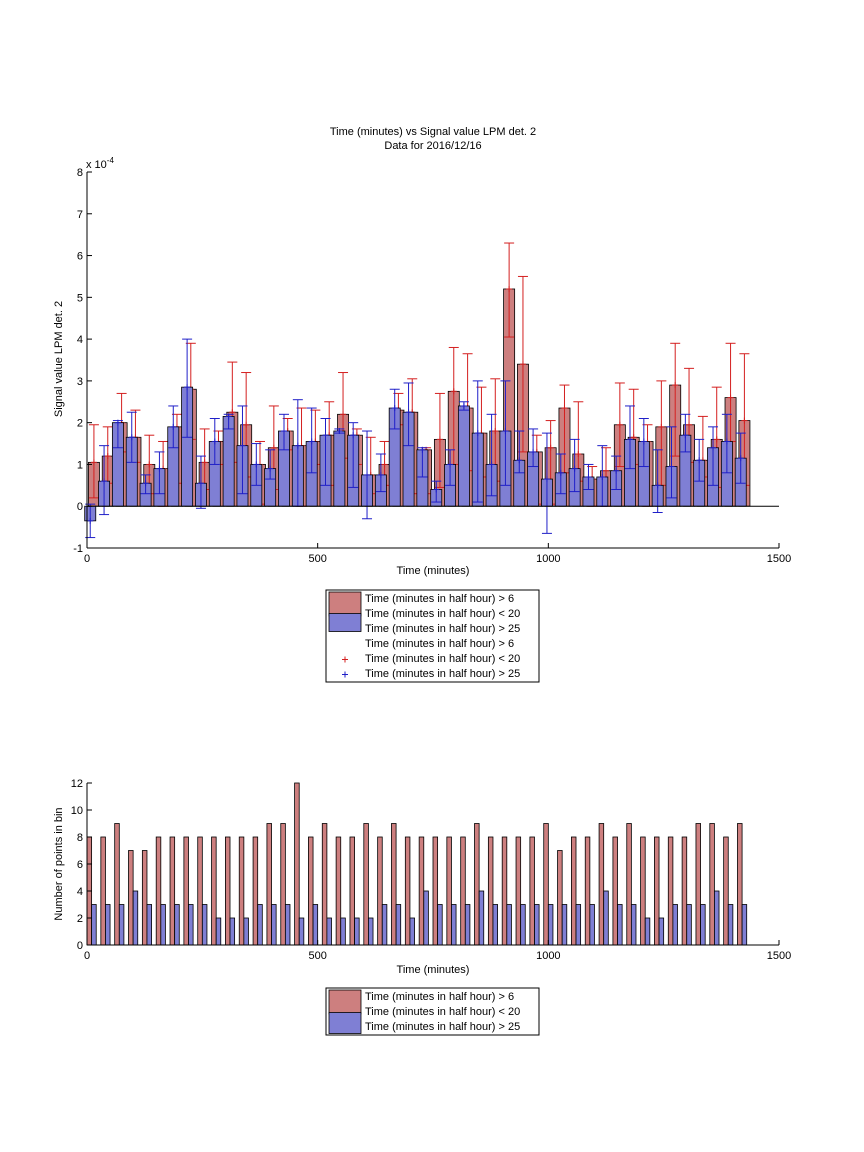 The height and width of the screenshot is (1152, 864). Describe the element at coordinates (80, 382) in the screenshot. I see `y-tick-label: 3` at that location.